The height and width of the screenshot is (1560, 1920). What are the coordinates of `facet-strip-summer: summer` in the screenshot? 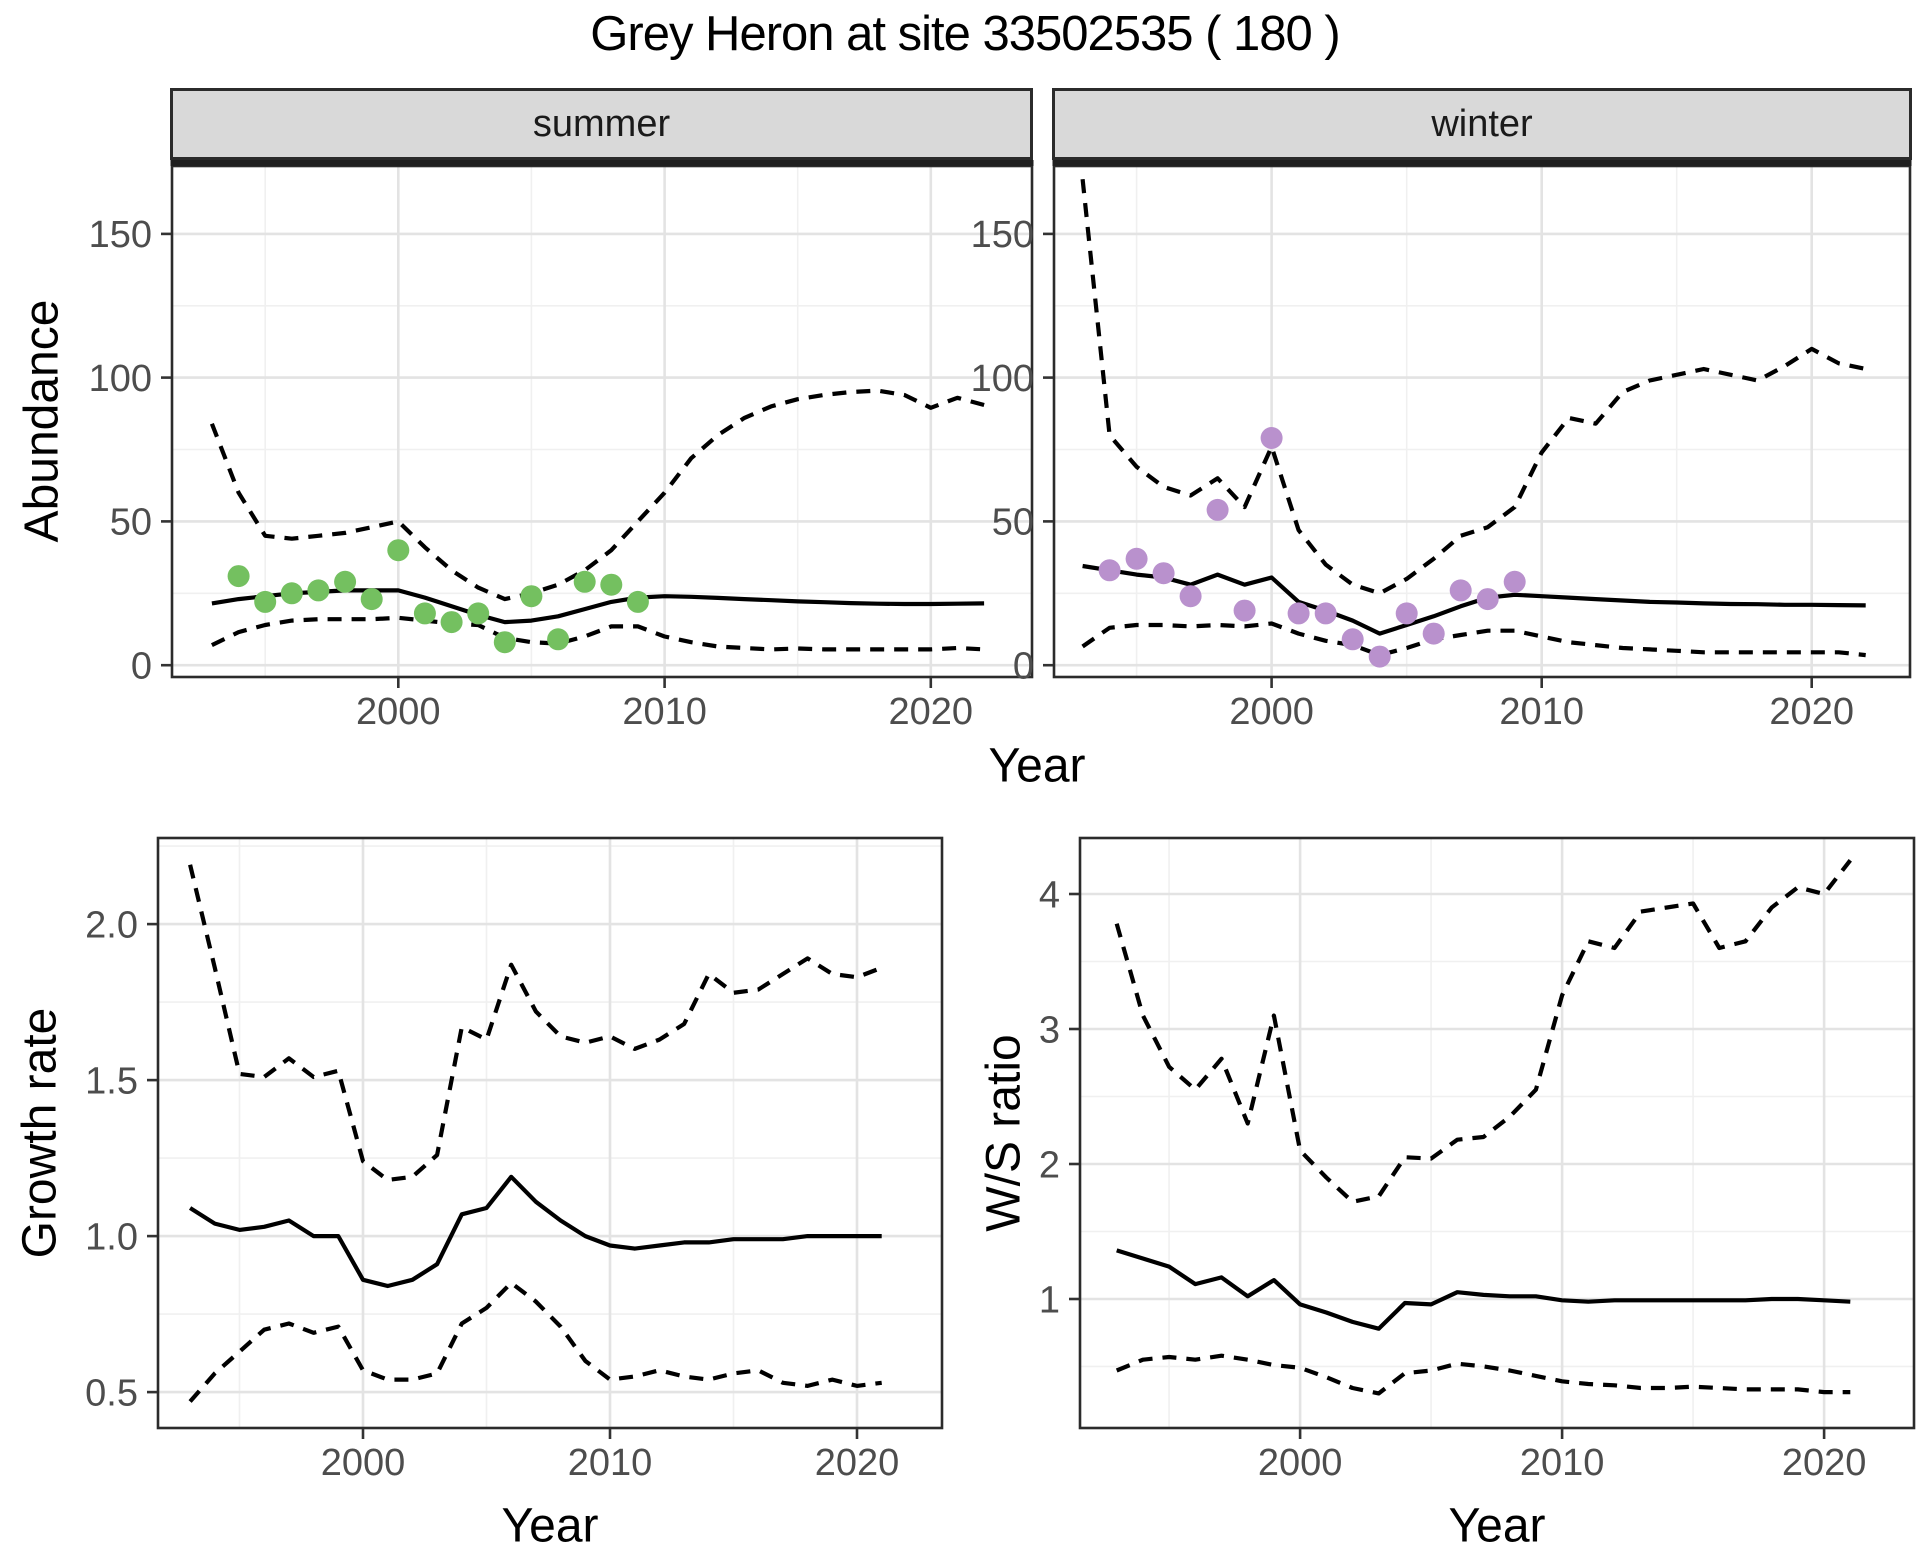 It's located at (601, 124).